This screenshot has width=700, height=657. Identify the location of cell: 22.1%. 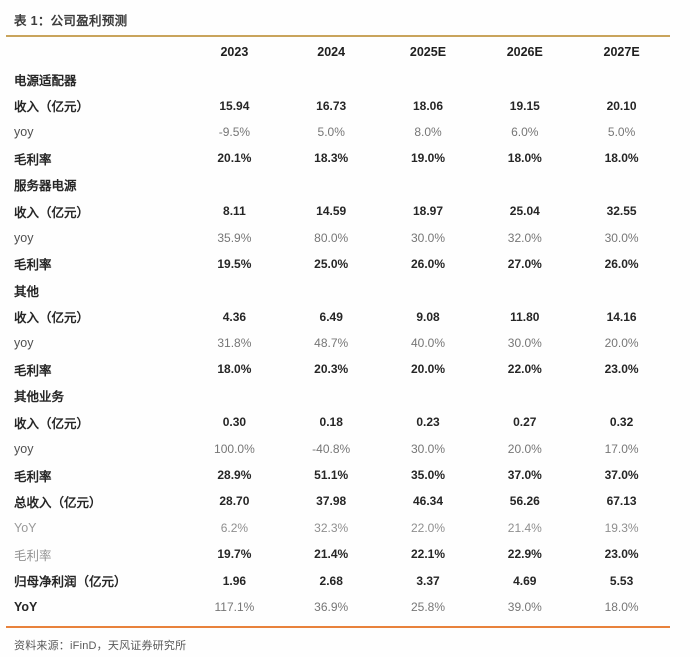
(427, 554).